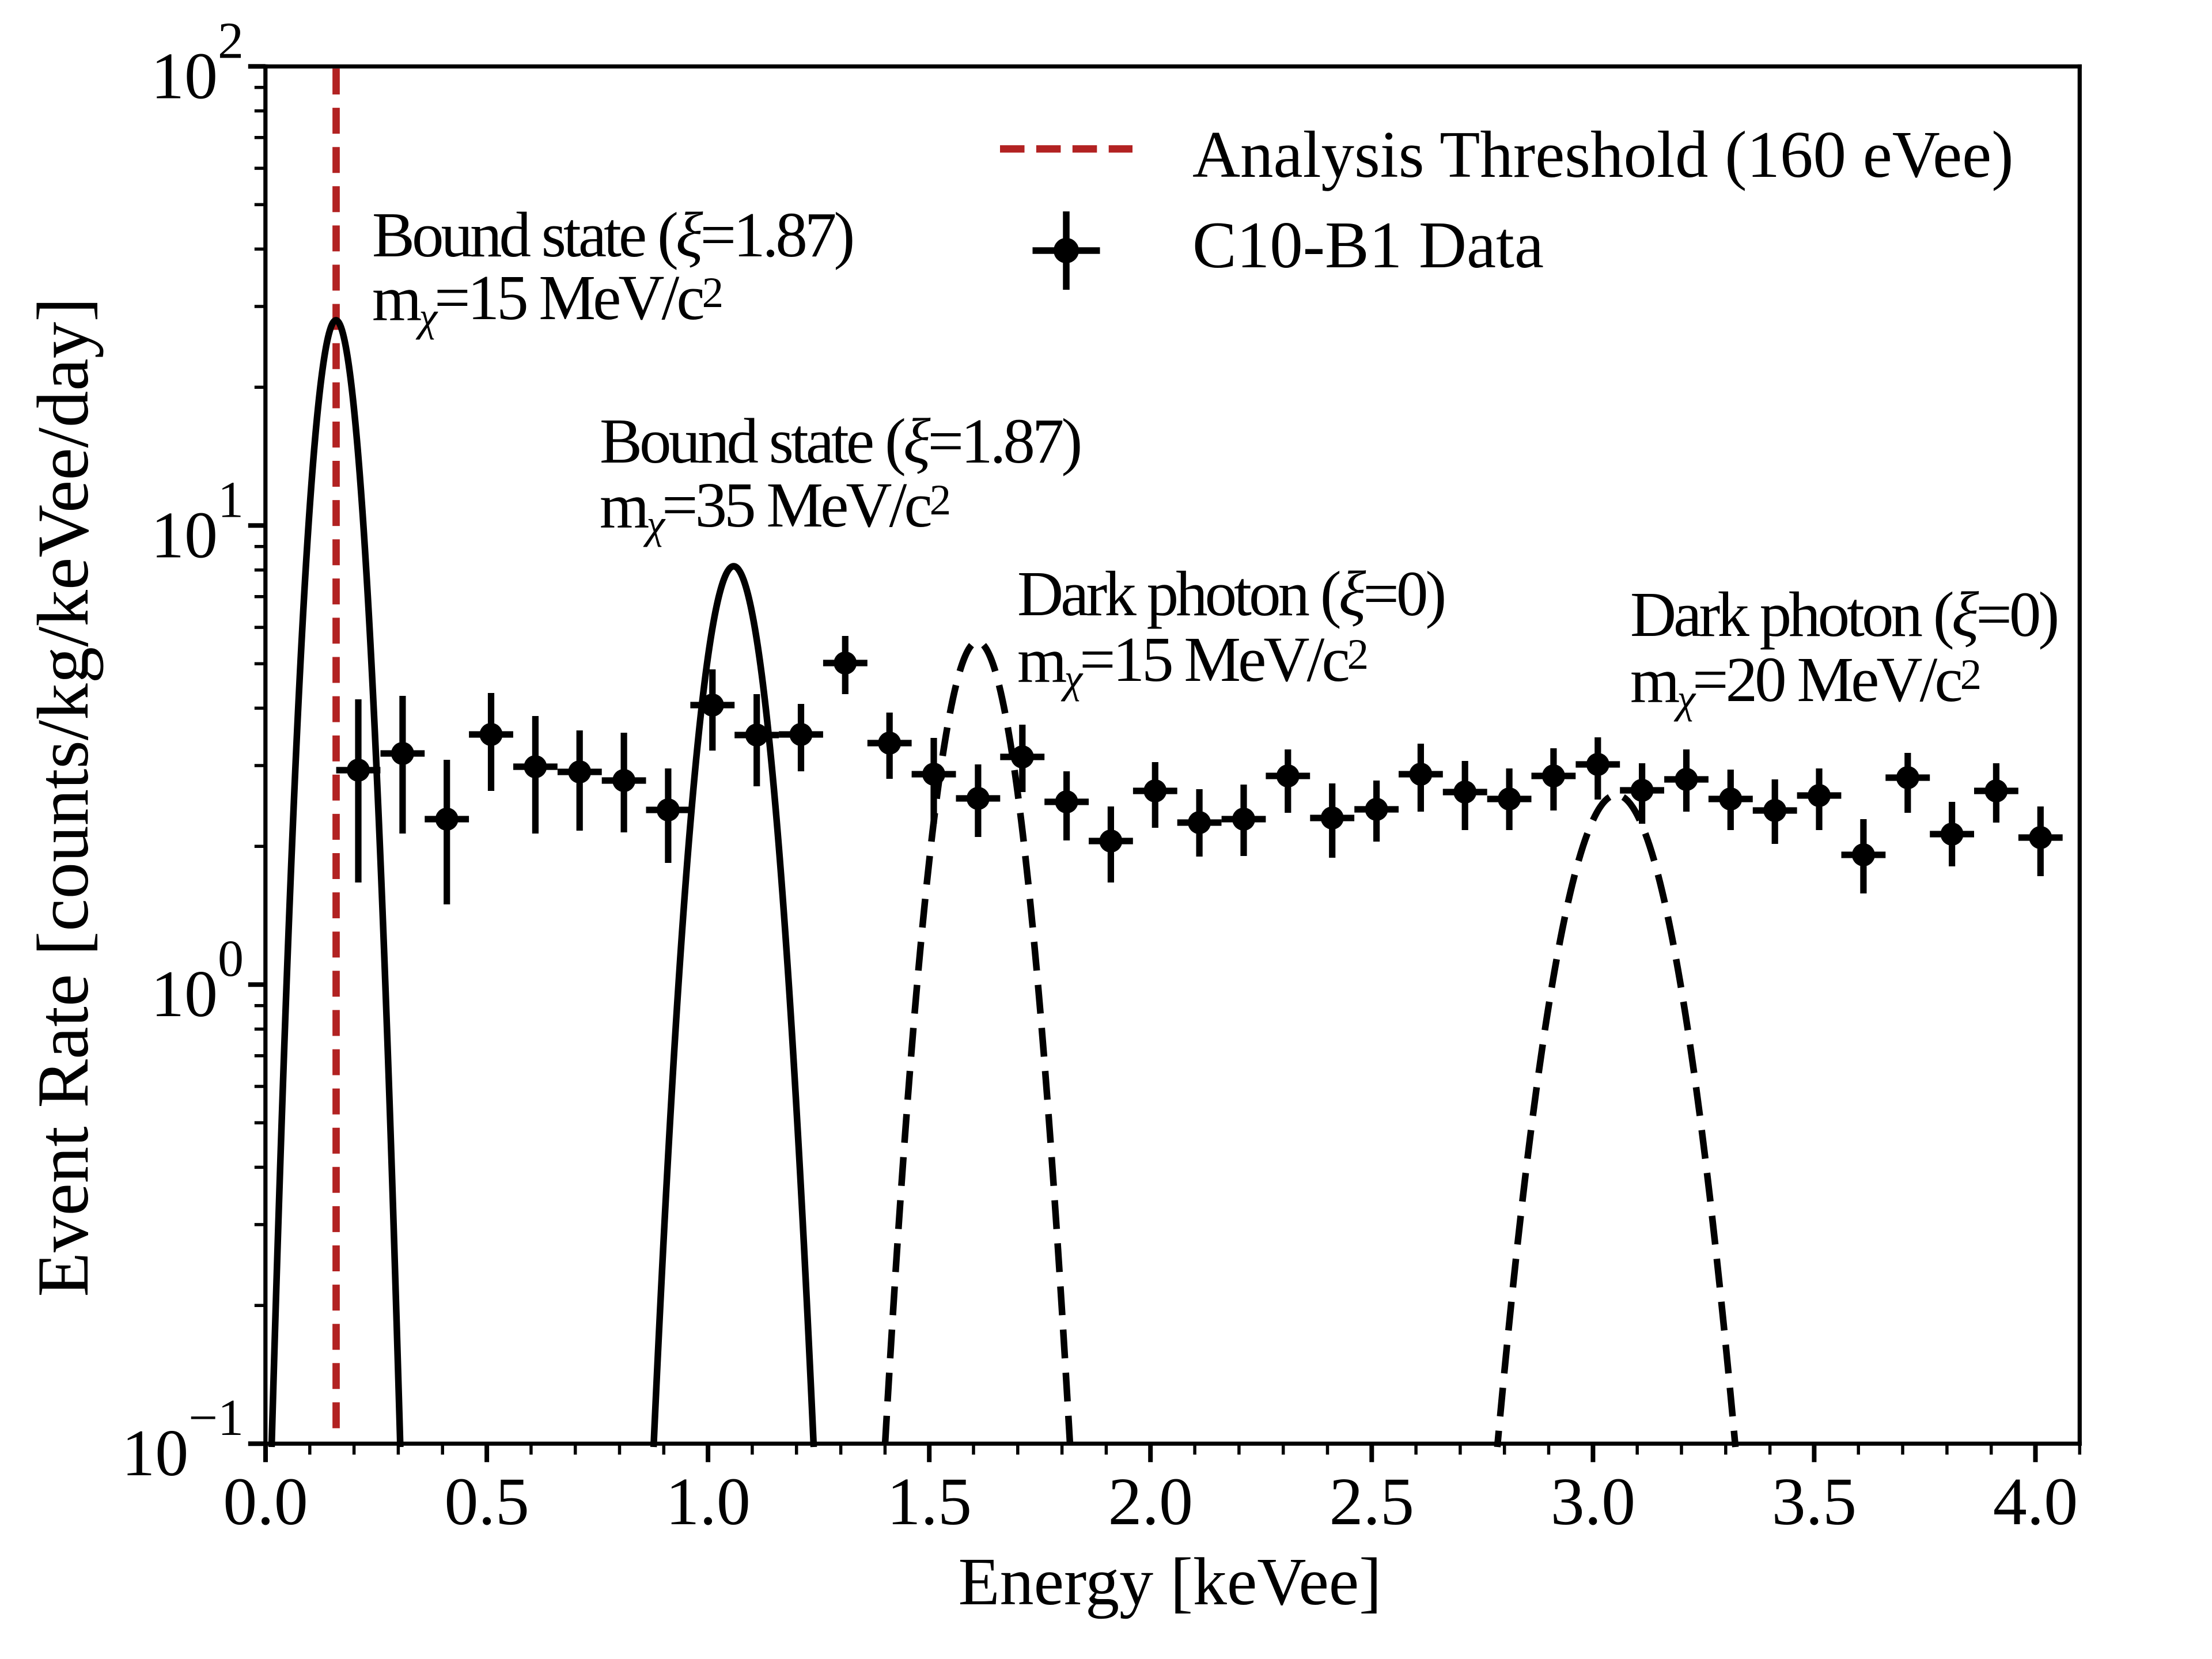 The width and height of the screenshot is (2212, 1659). I want to click on svg-text:Event Rate [counts/kg/keVee/da: Event Rate [counts/kg/keVee/day], so click(63, 797).